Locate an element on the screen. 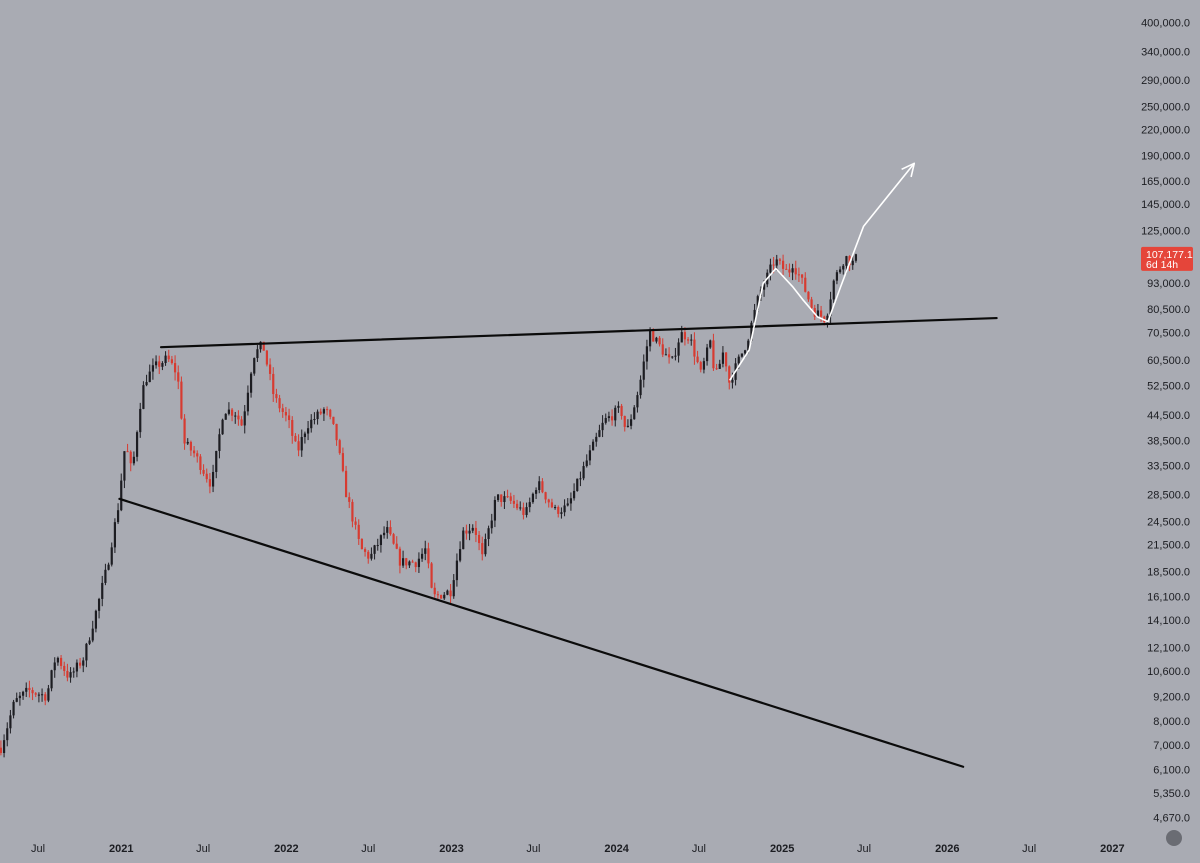  projection-path is located at coordinates (822, 271).